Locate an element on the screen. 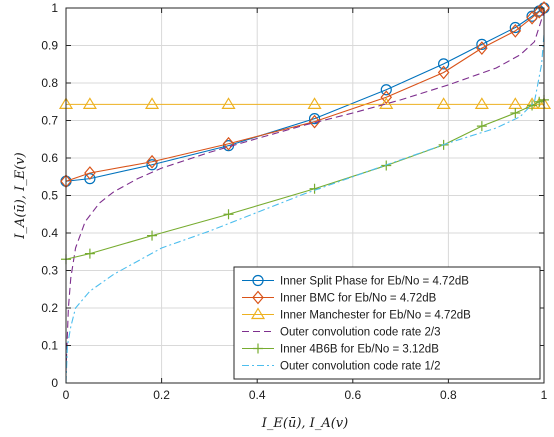 This screenshot has height=437, width=554. x-axis-label: I_E(ū), I_A(v) is located at coordinates (304, 423).